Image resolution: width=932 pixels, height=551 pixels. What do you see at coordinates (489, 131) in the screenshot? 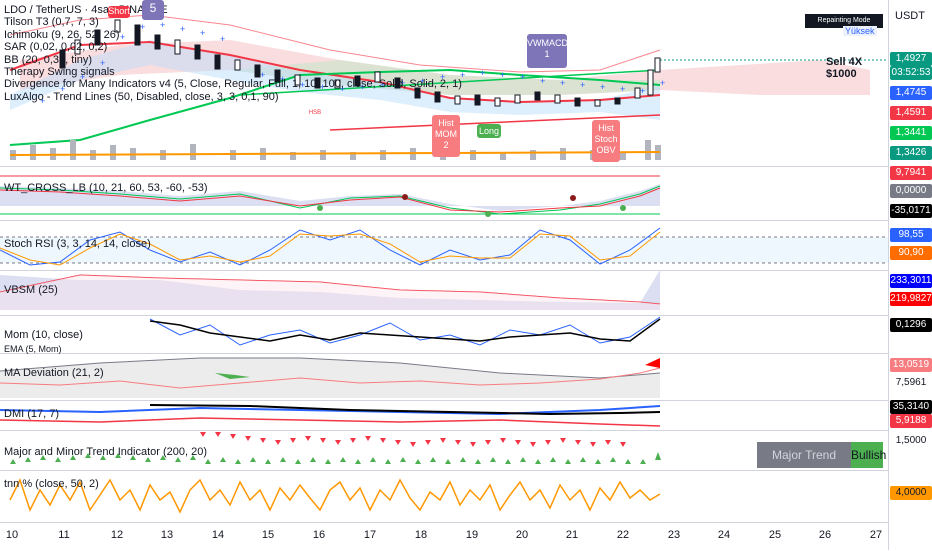
I see `long-signal-badge: Long` at bounding box center [489, 131].